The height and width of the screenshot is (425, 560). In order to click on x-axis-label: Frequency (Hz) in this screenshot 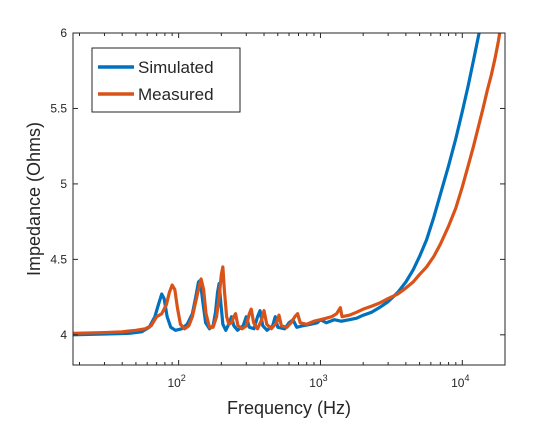, I will do `click(289, 408)`.